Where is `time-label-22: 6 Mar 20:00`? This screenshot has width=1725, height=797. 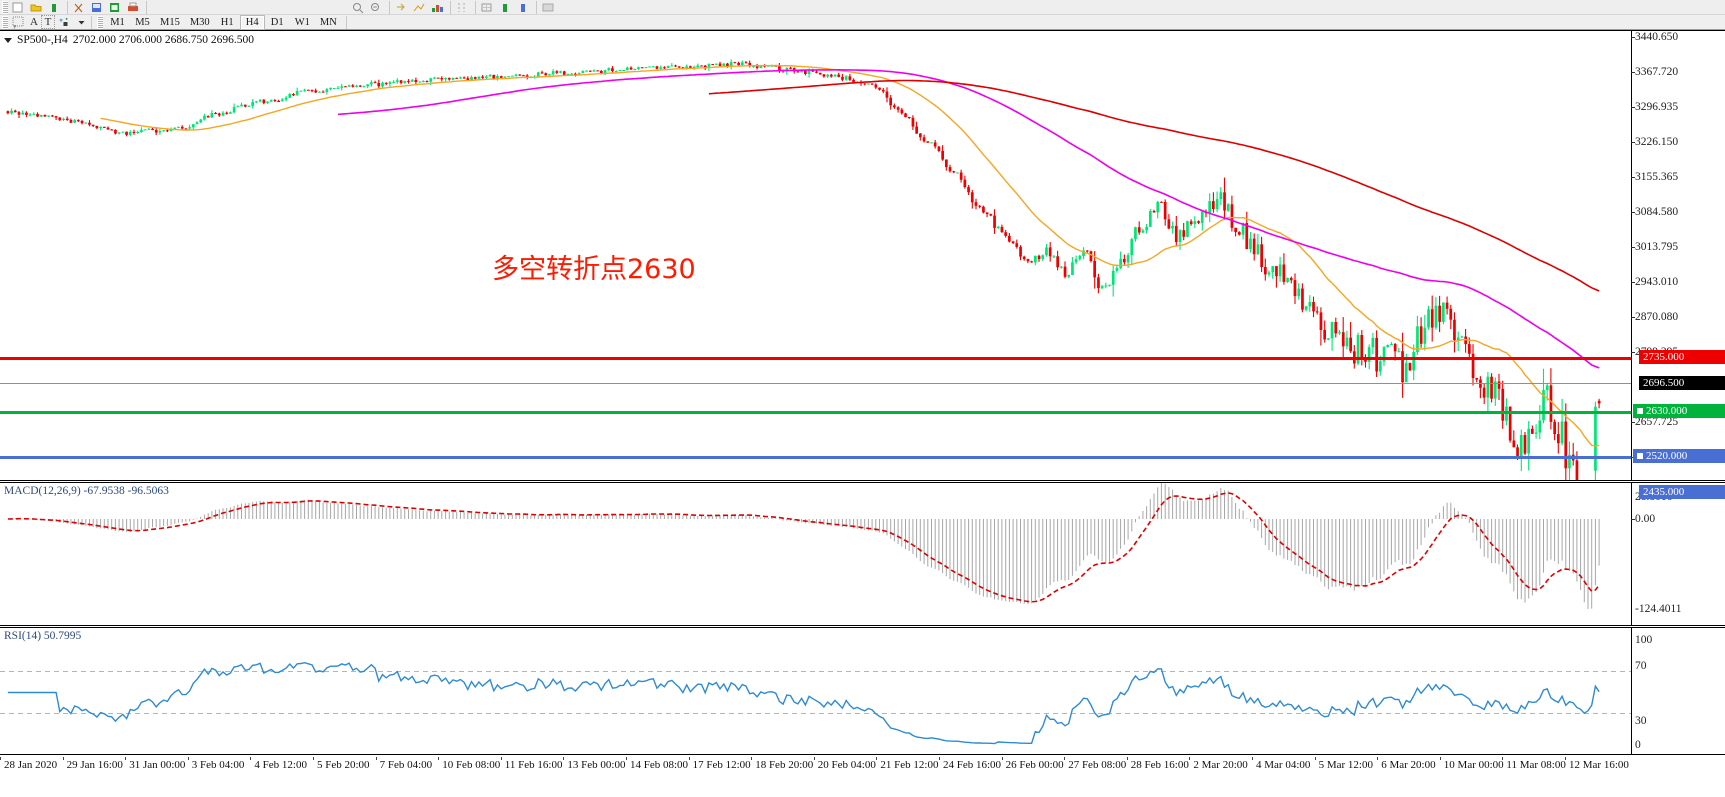
time-label-22: 6 Mar 20:00 is located at coordinates (1408, 765).